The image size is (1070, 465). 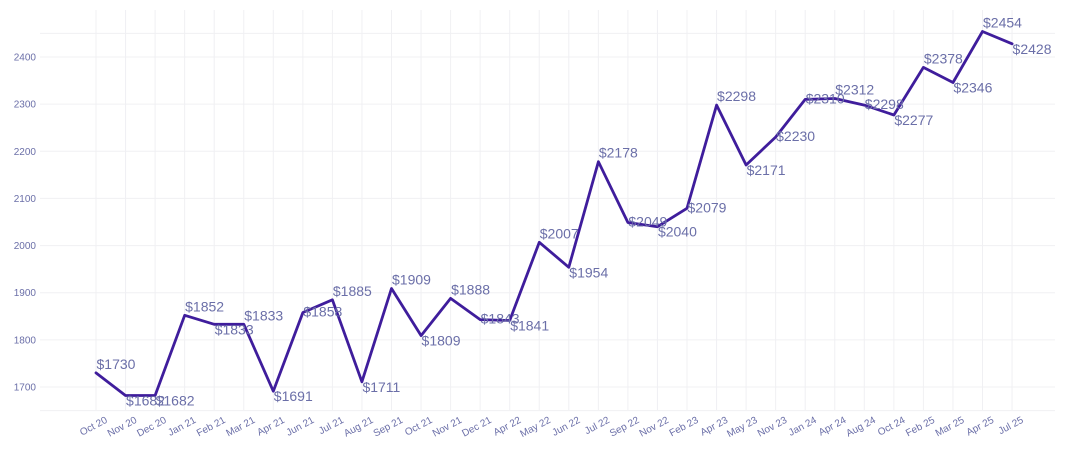 I want to click on x-tick-label: Jan 21, so click(x=182, y=427).